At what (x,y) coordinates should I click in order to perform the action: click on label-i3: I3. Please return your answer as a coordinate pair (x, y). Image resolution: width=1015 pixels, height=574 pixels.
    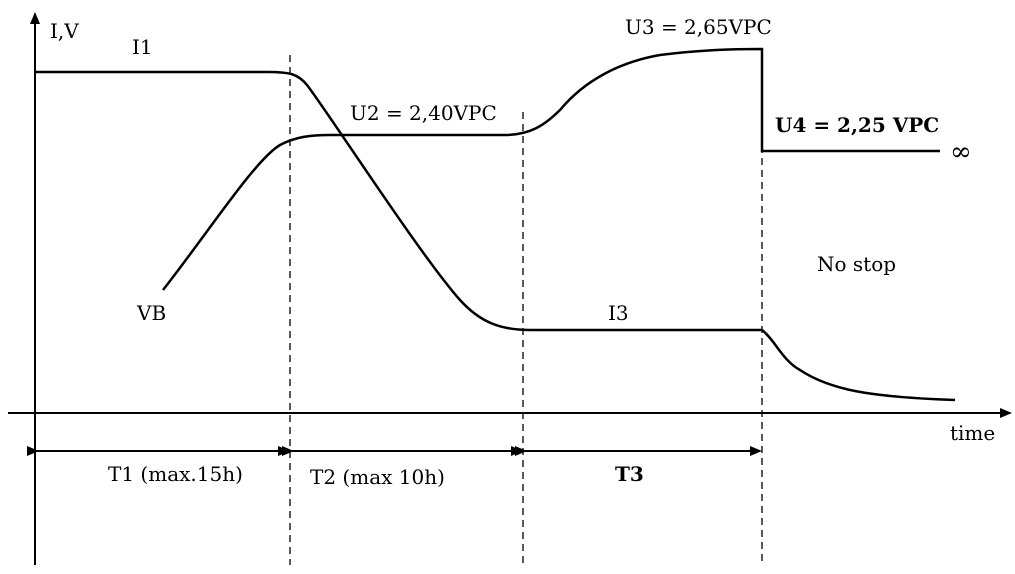
    Looking at the image, I should click on (618, 313).